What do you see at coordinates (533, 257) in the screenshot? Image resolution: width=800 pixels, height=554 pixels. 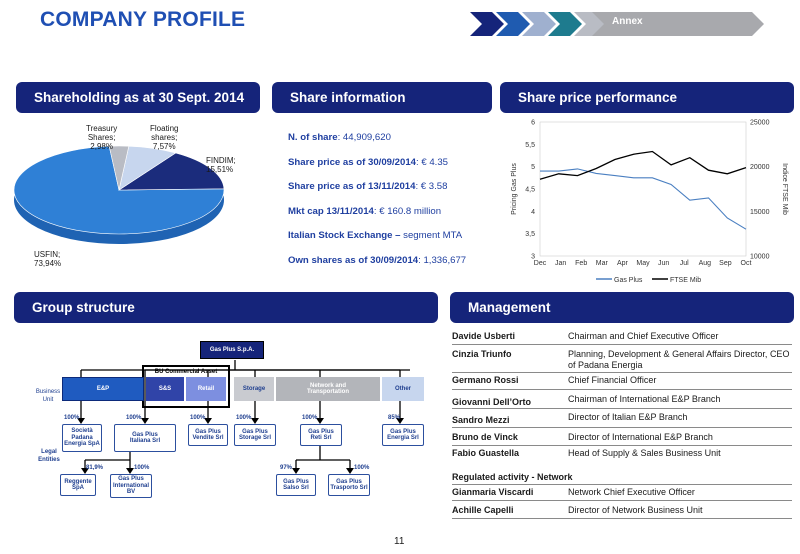 I see `y-tick-label: 3` at bounding box center [533, 257].